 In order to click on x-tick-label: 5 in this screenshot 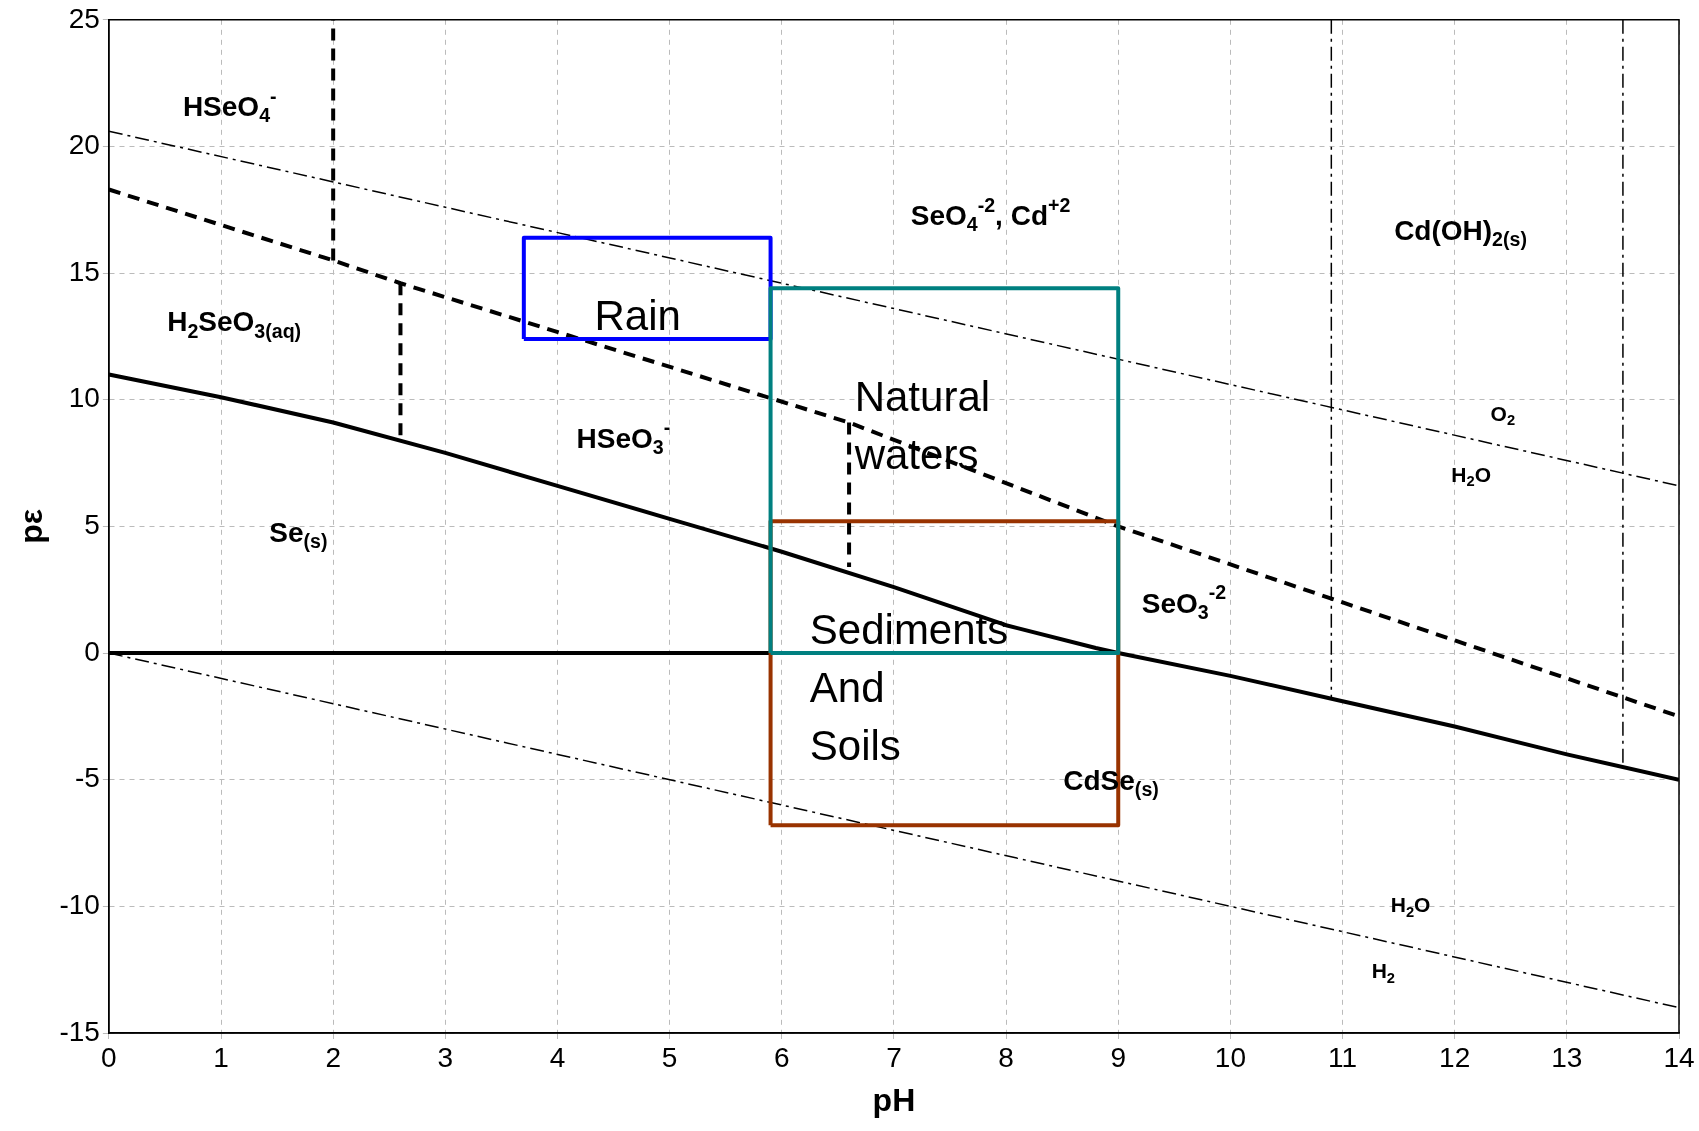, I will do `click(669, 1057)`.